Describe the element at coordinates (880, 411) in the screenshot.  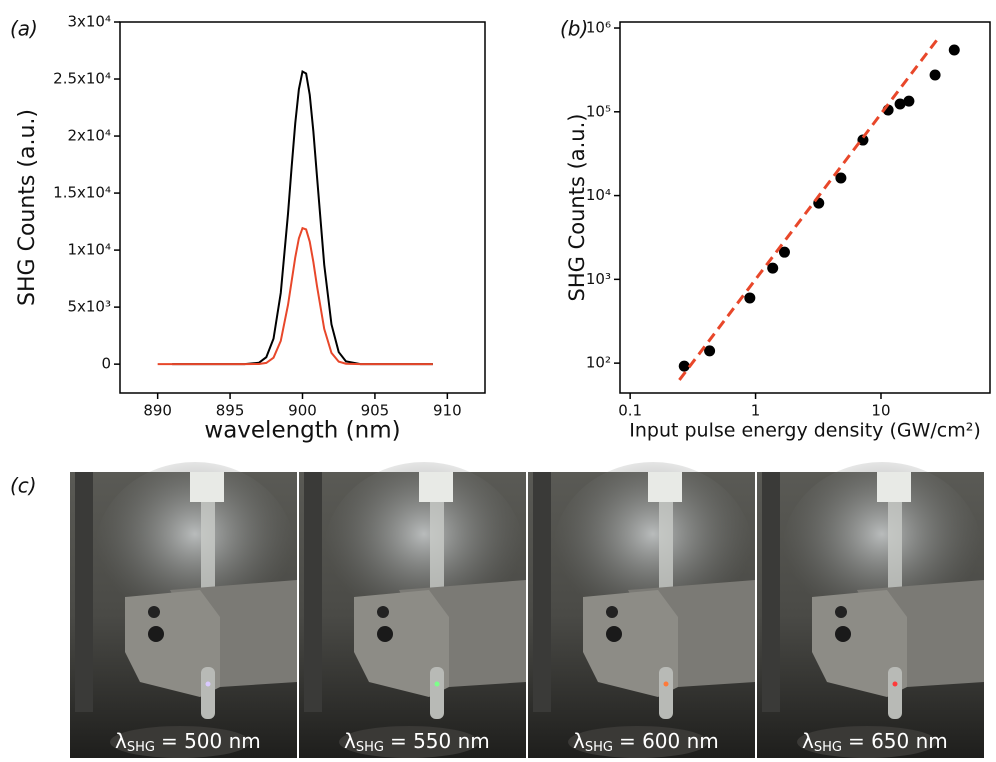
I see `x-tick-label: 10` at that location.